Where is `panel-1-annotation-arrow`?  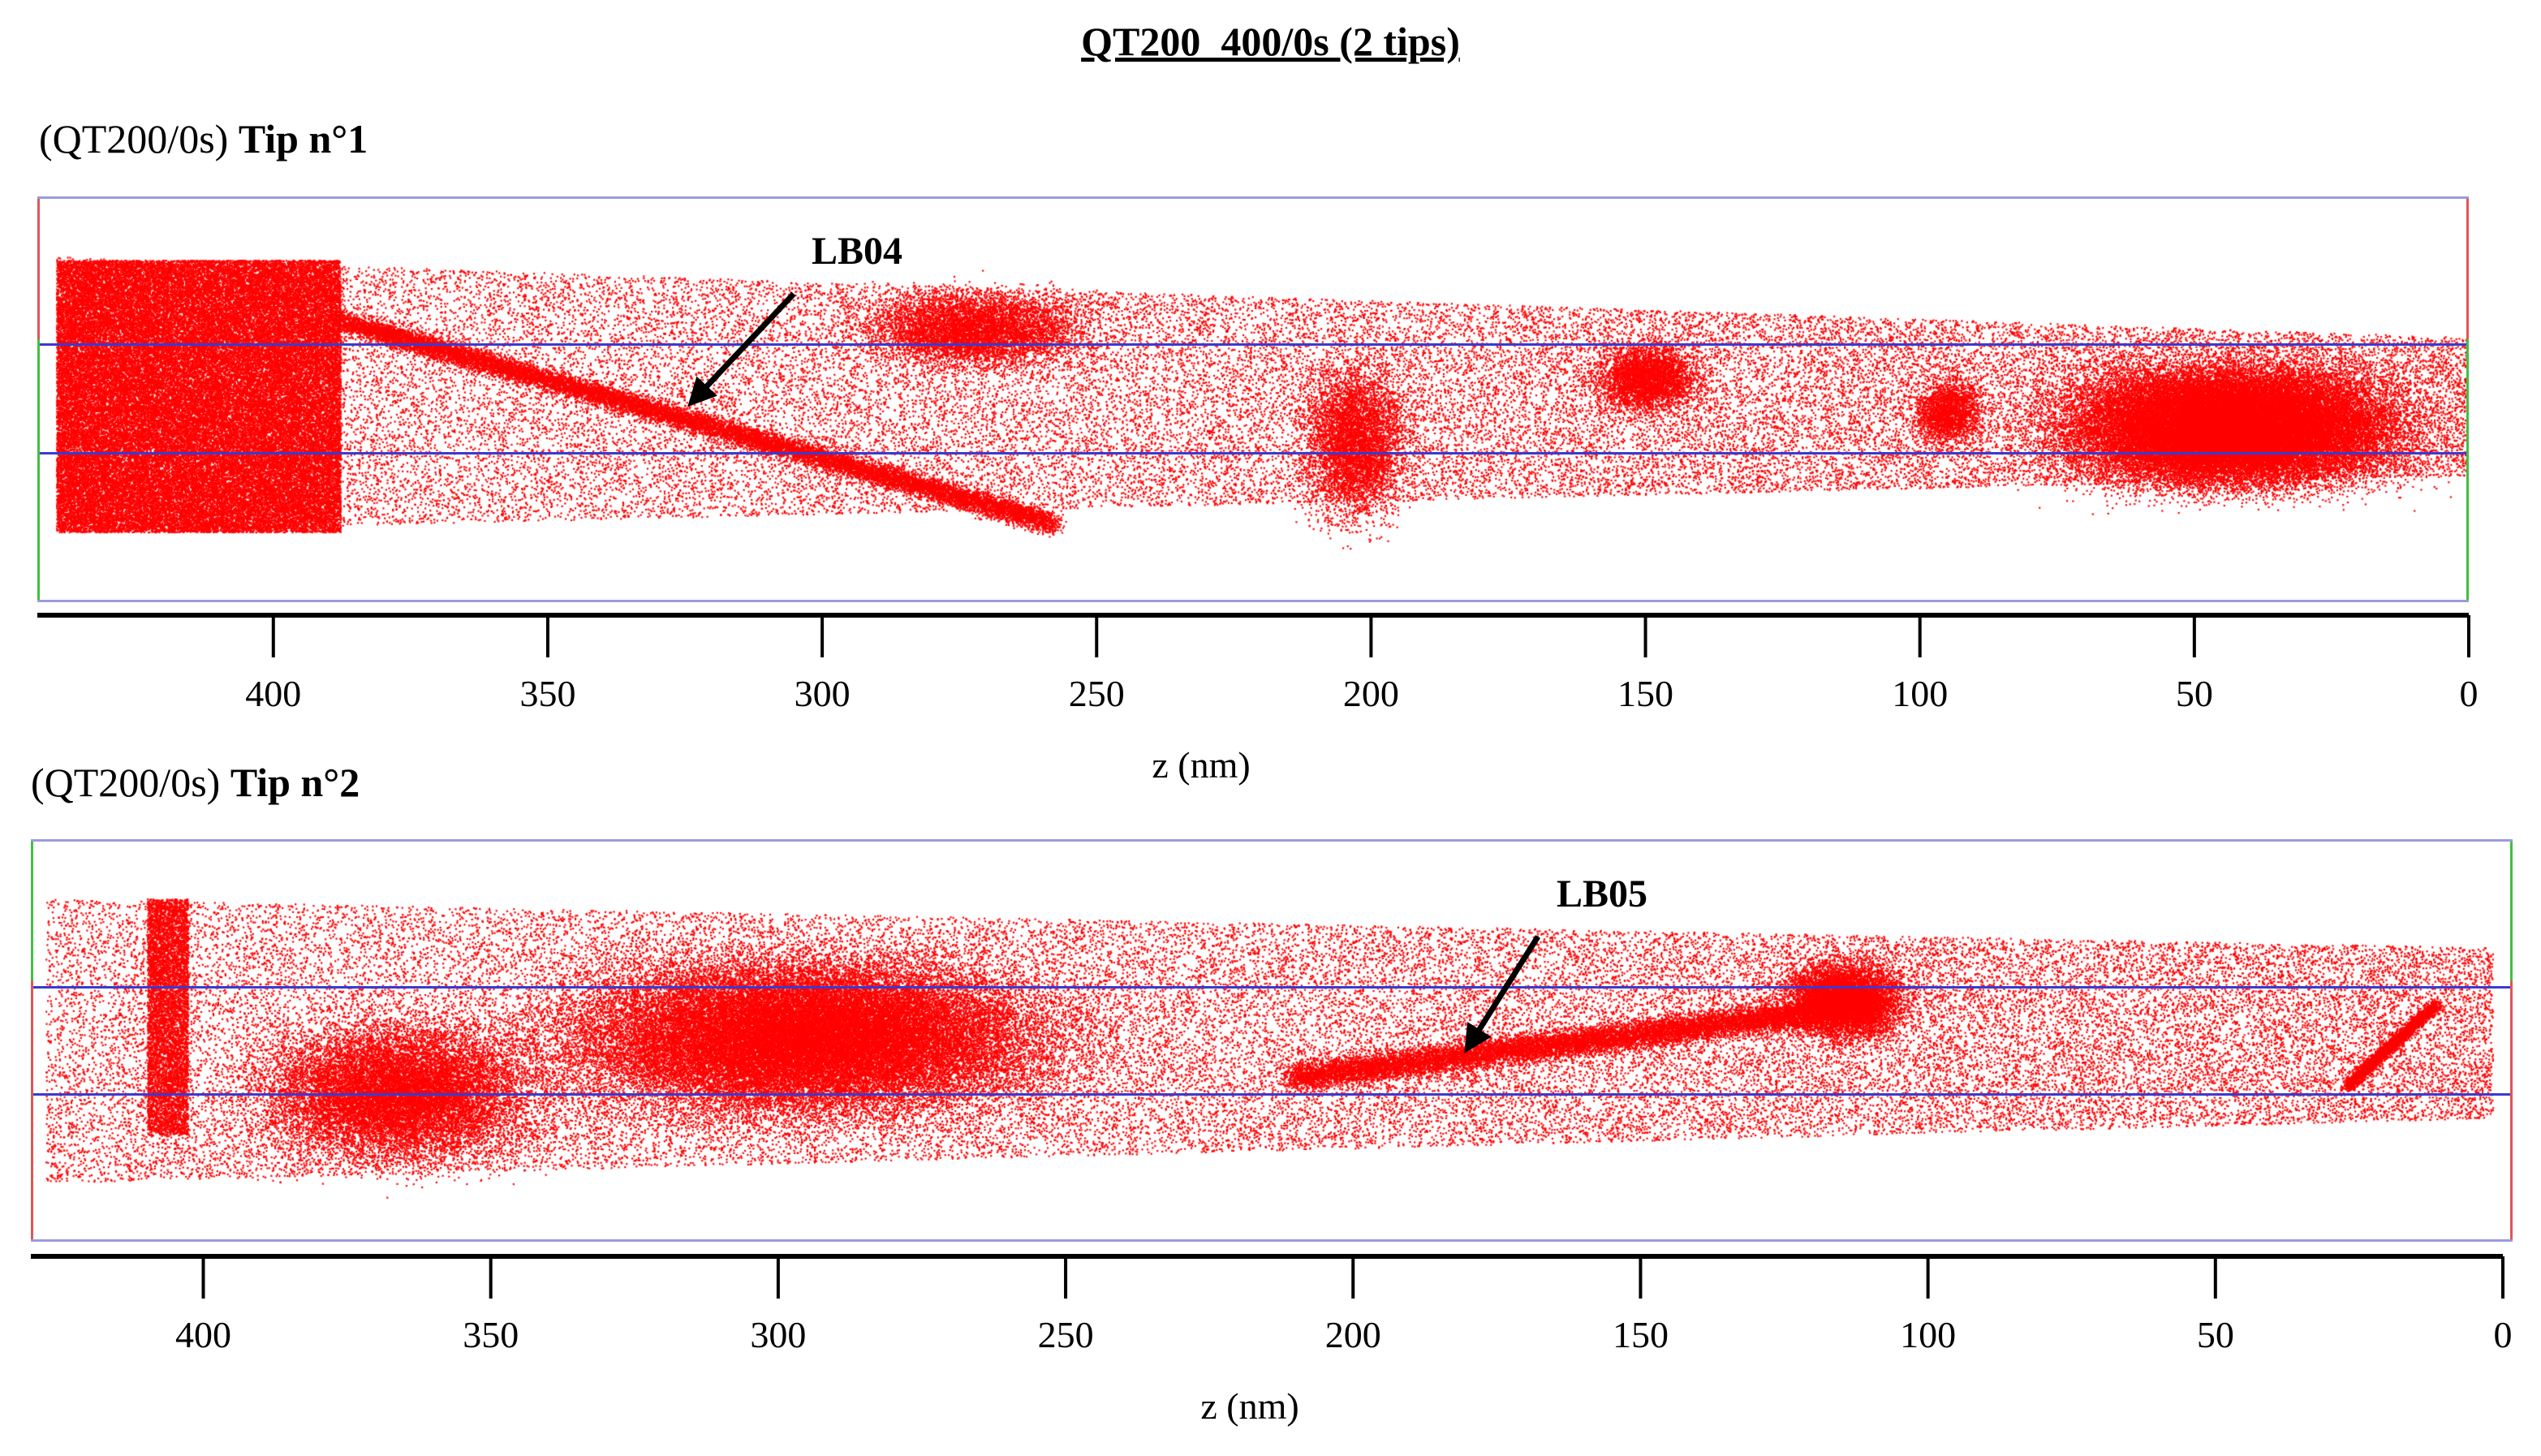
panel-1-annotation-arrow is located at coordinates (741, 349).